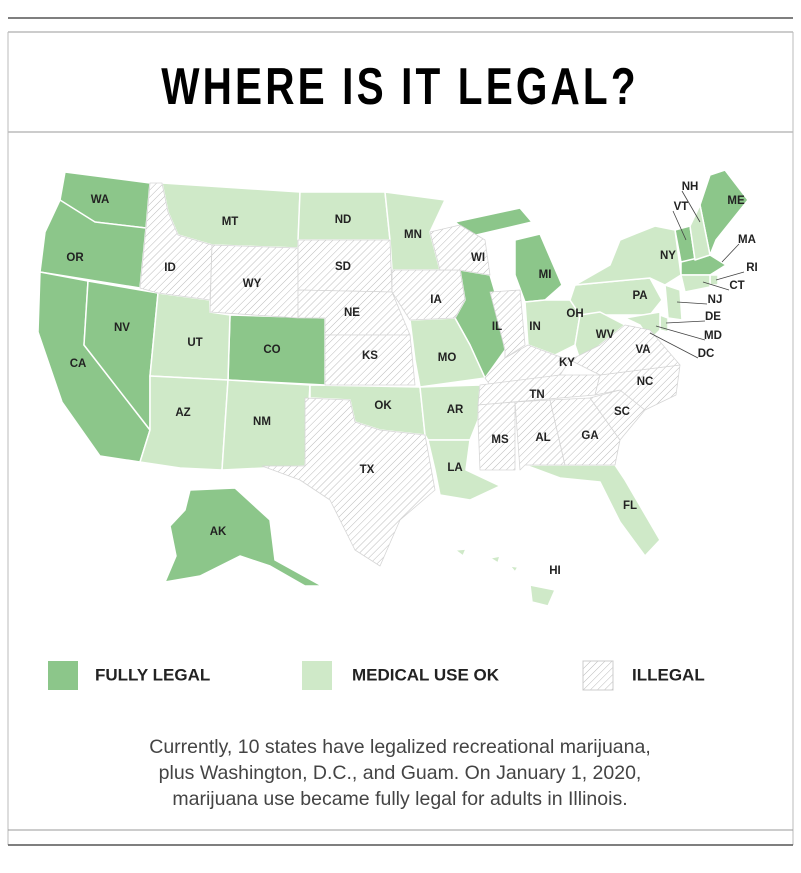 The image size is (801, 873). I want to click on state-label: NH, so click(690, 187).